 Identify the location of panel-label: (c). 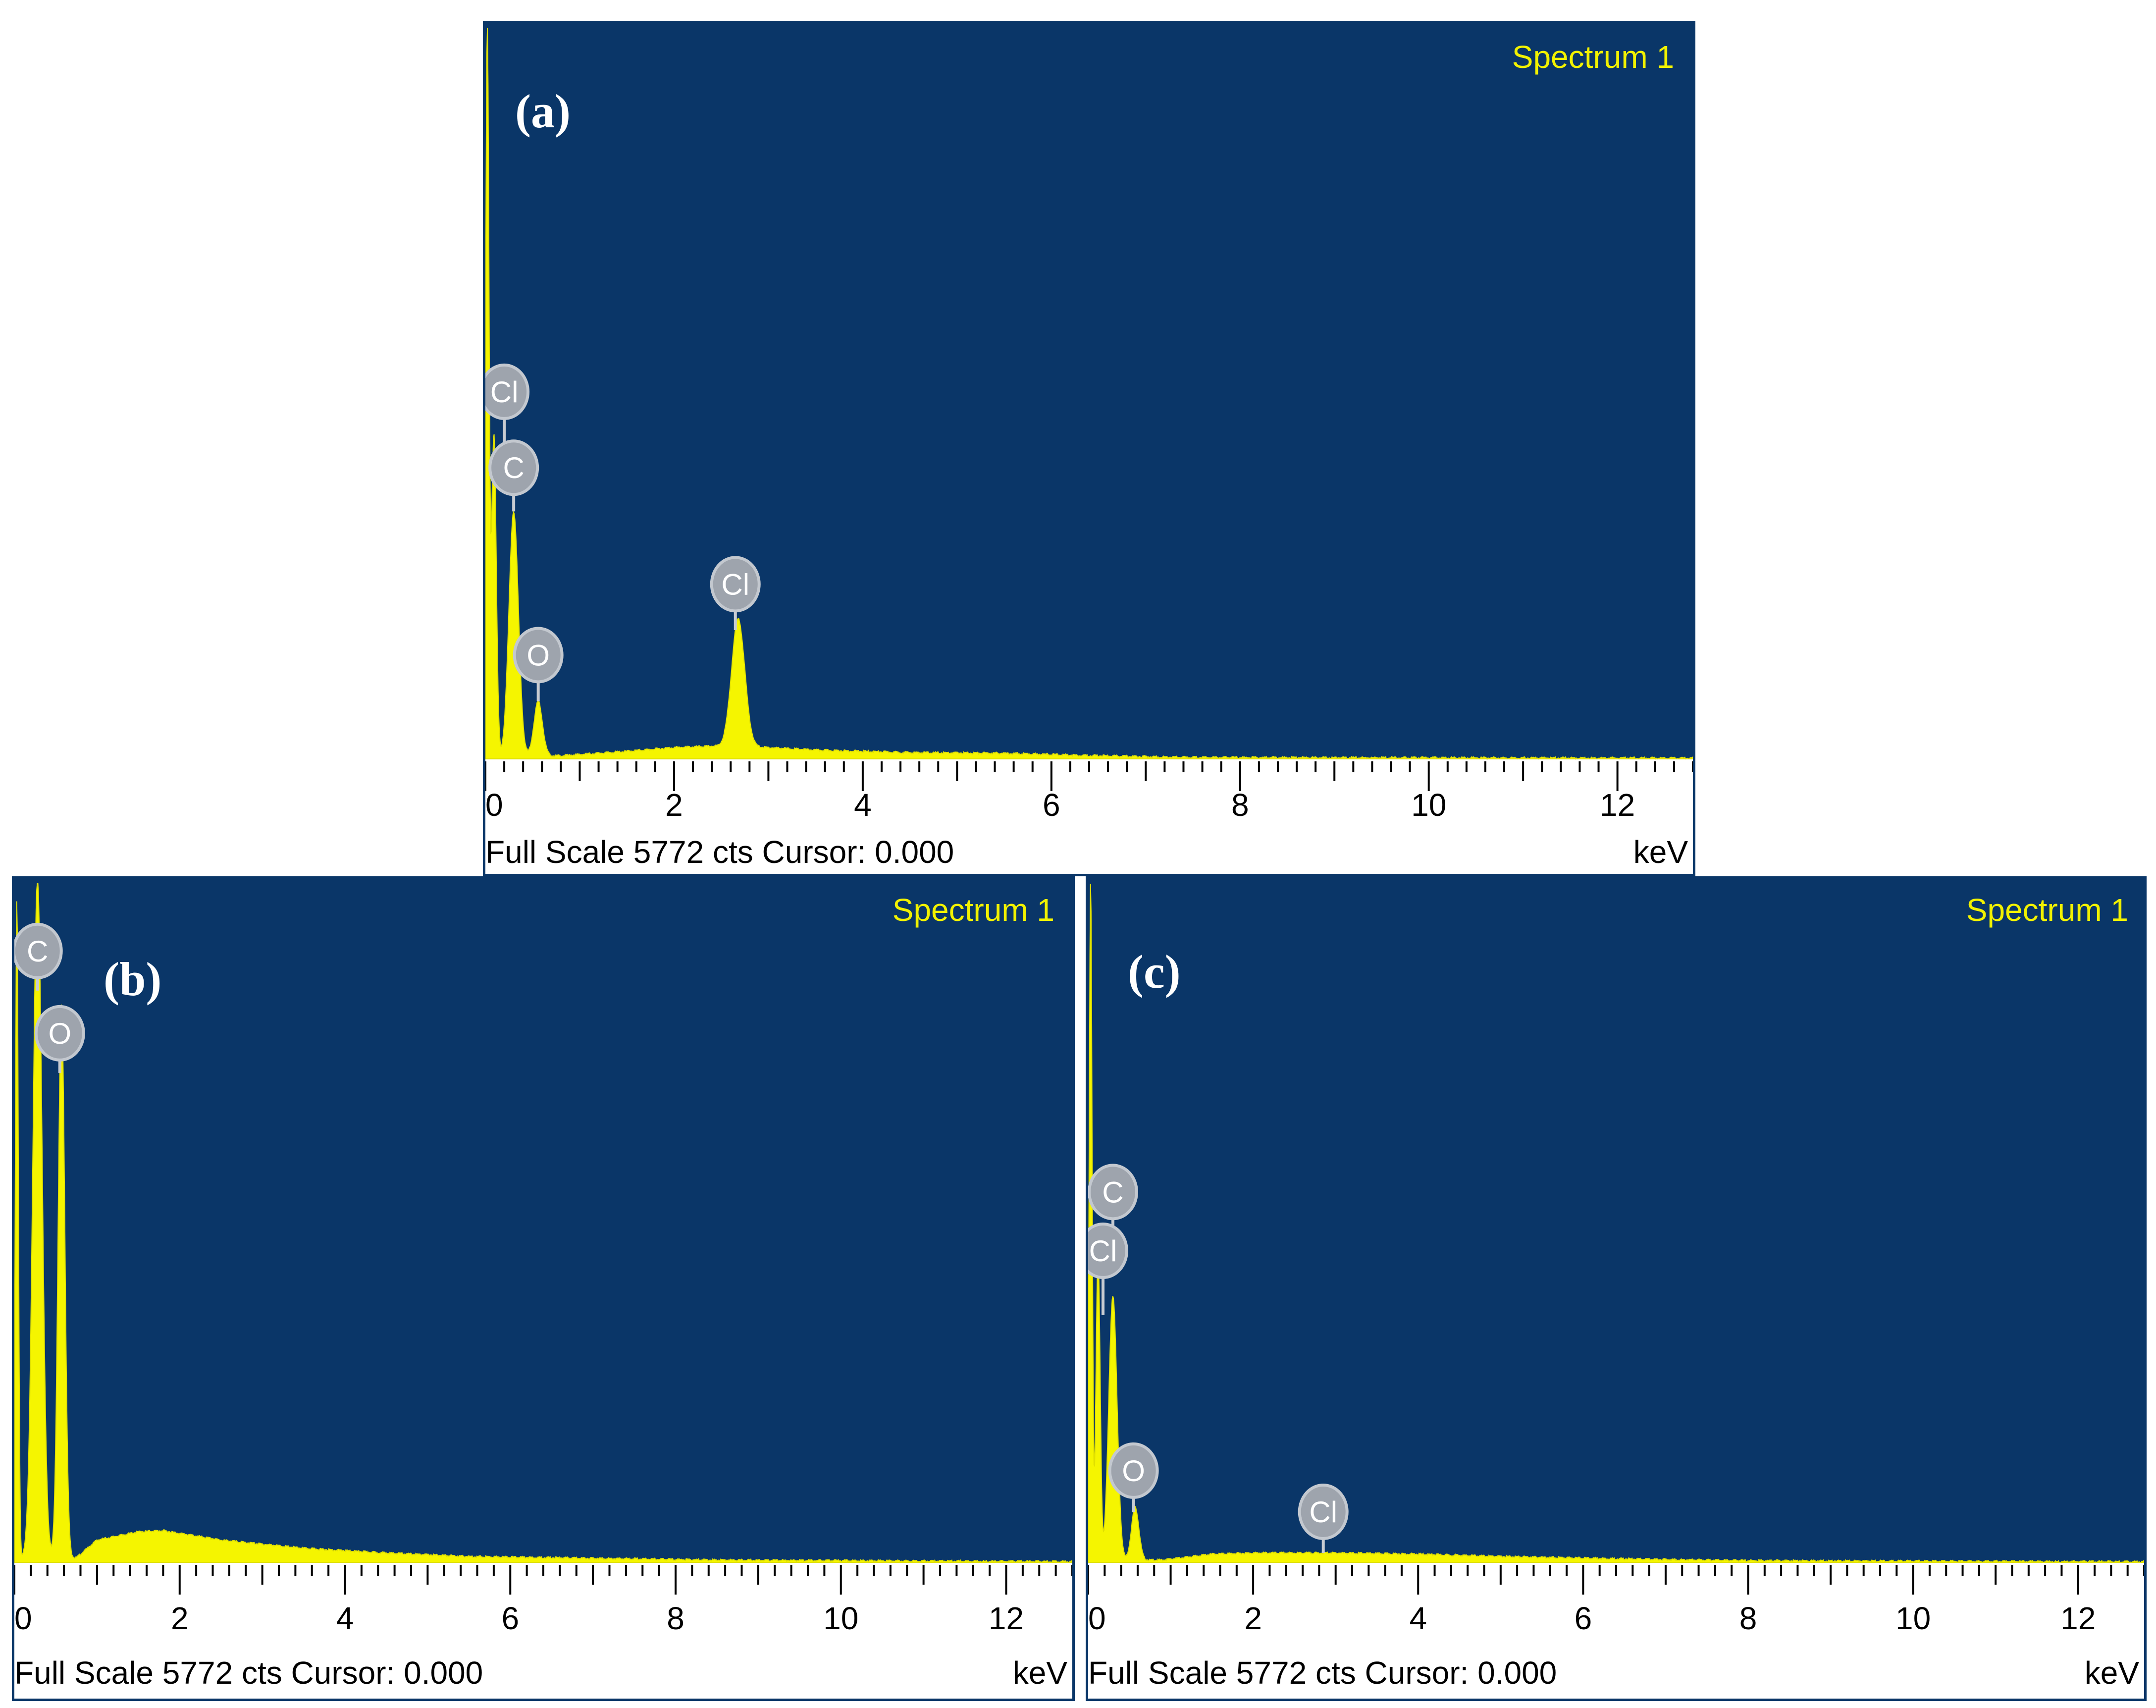
(1154, 971).